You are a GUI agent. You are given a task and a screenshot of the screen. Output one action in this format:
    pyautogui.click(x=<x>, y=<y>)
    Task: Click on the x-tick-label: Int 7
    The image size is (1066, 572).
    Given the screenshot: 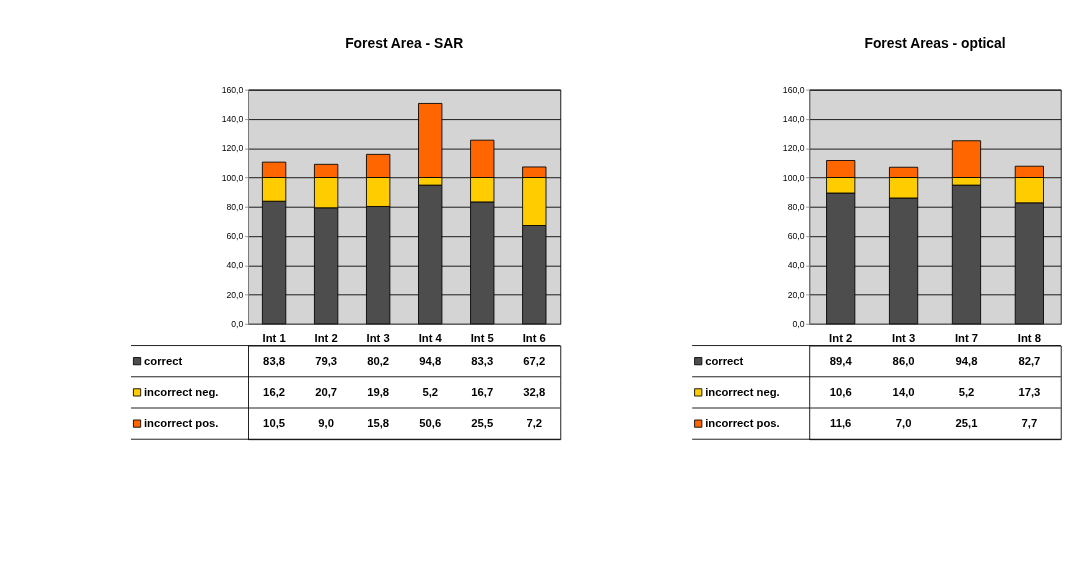 What is the action you would take?
    pyautogui.click(x=966, y=337)
    